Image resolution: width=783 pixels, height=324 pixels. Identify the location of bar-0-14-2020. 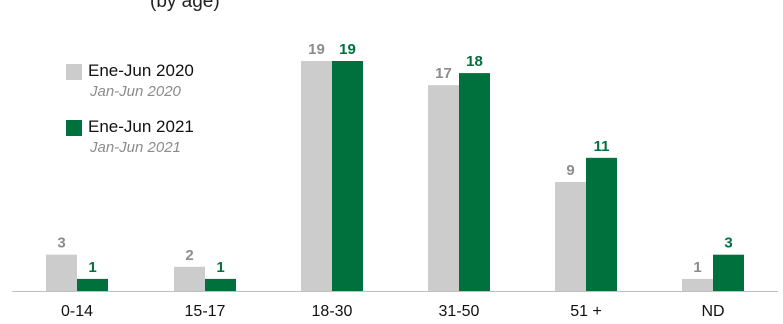
(61, 272).